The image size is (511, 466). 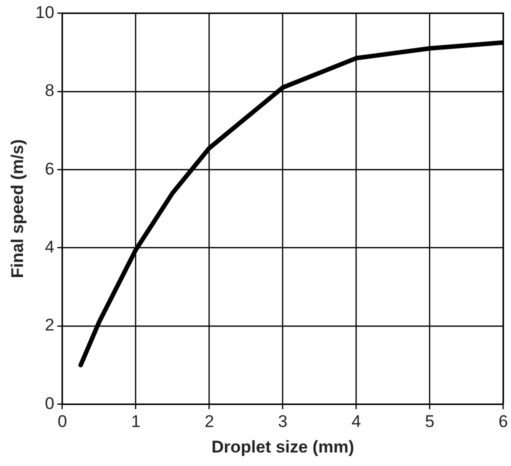 What do you see at coordinates (49, 403) in the screenshot?
I see `y-tick-label: 0` at bounding box center [49, 403].